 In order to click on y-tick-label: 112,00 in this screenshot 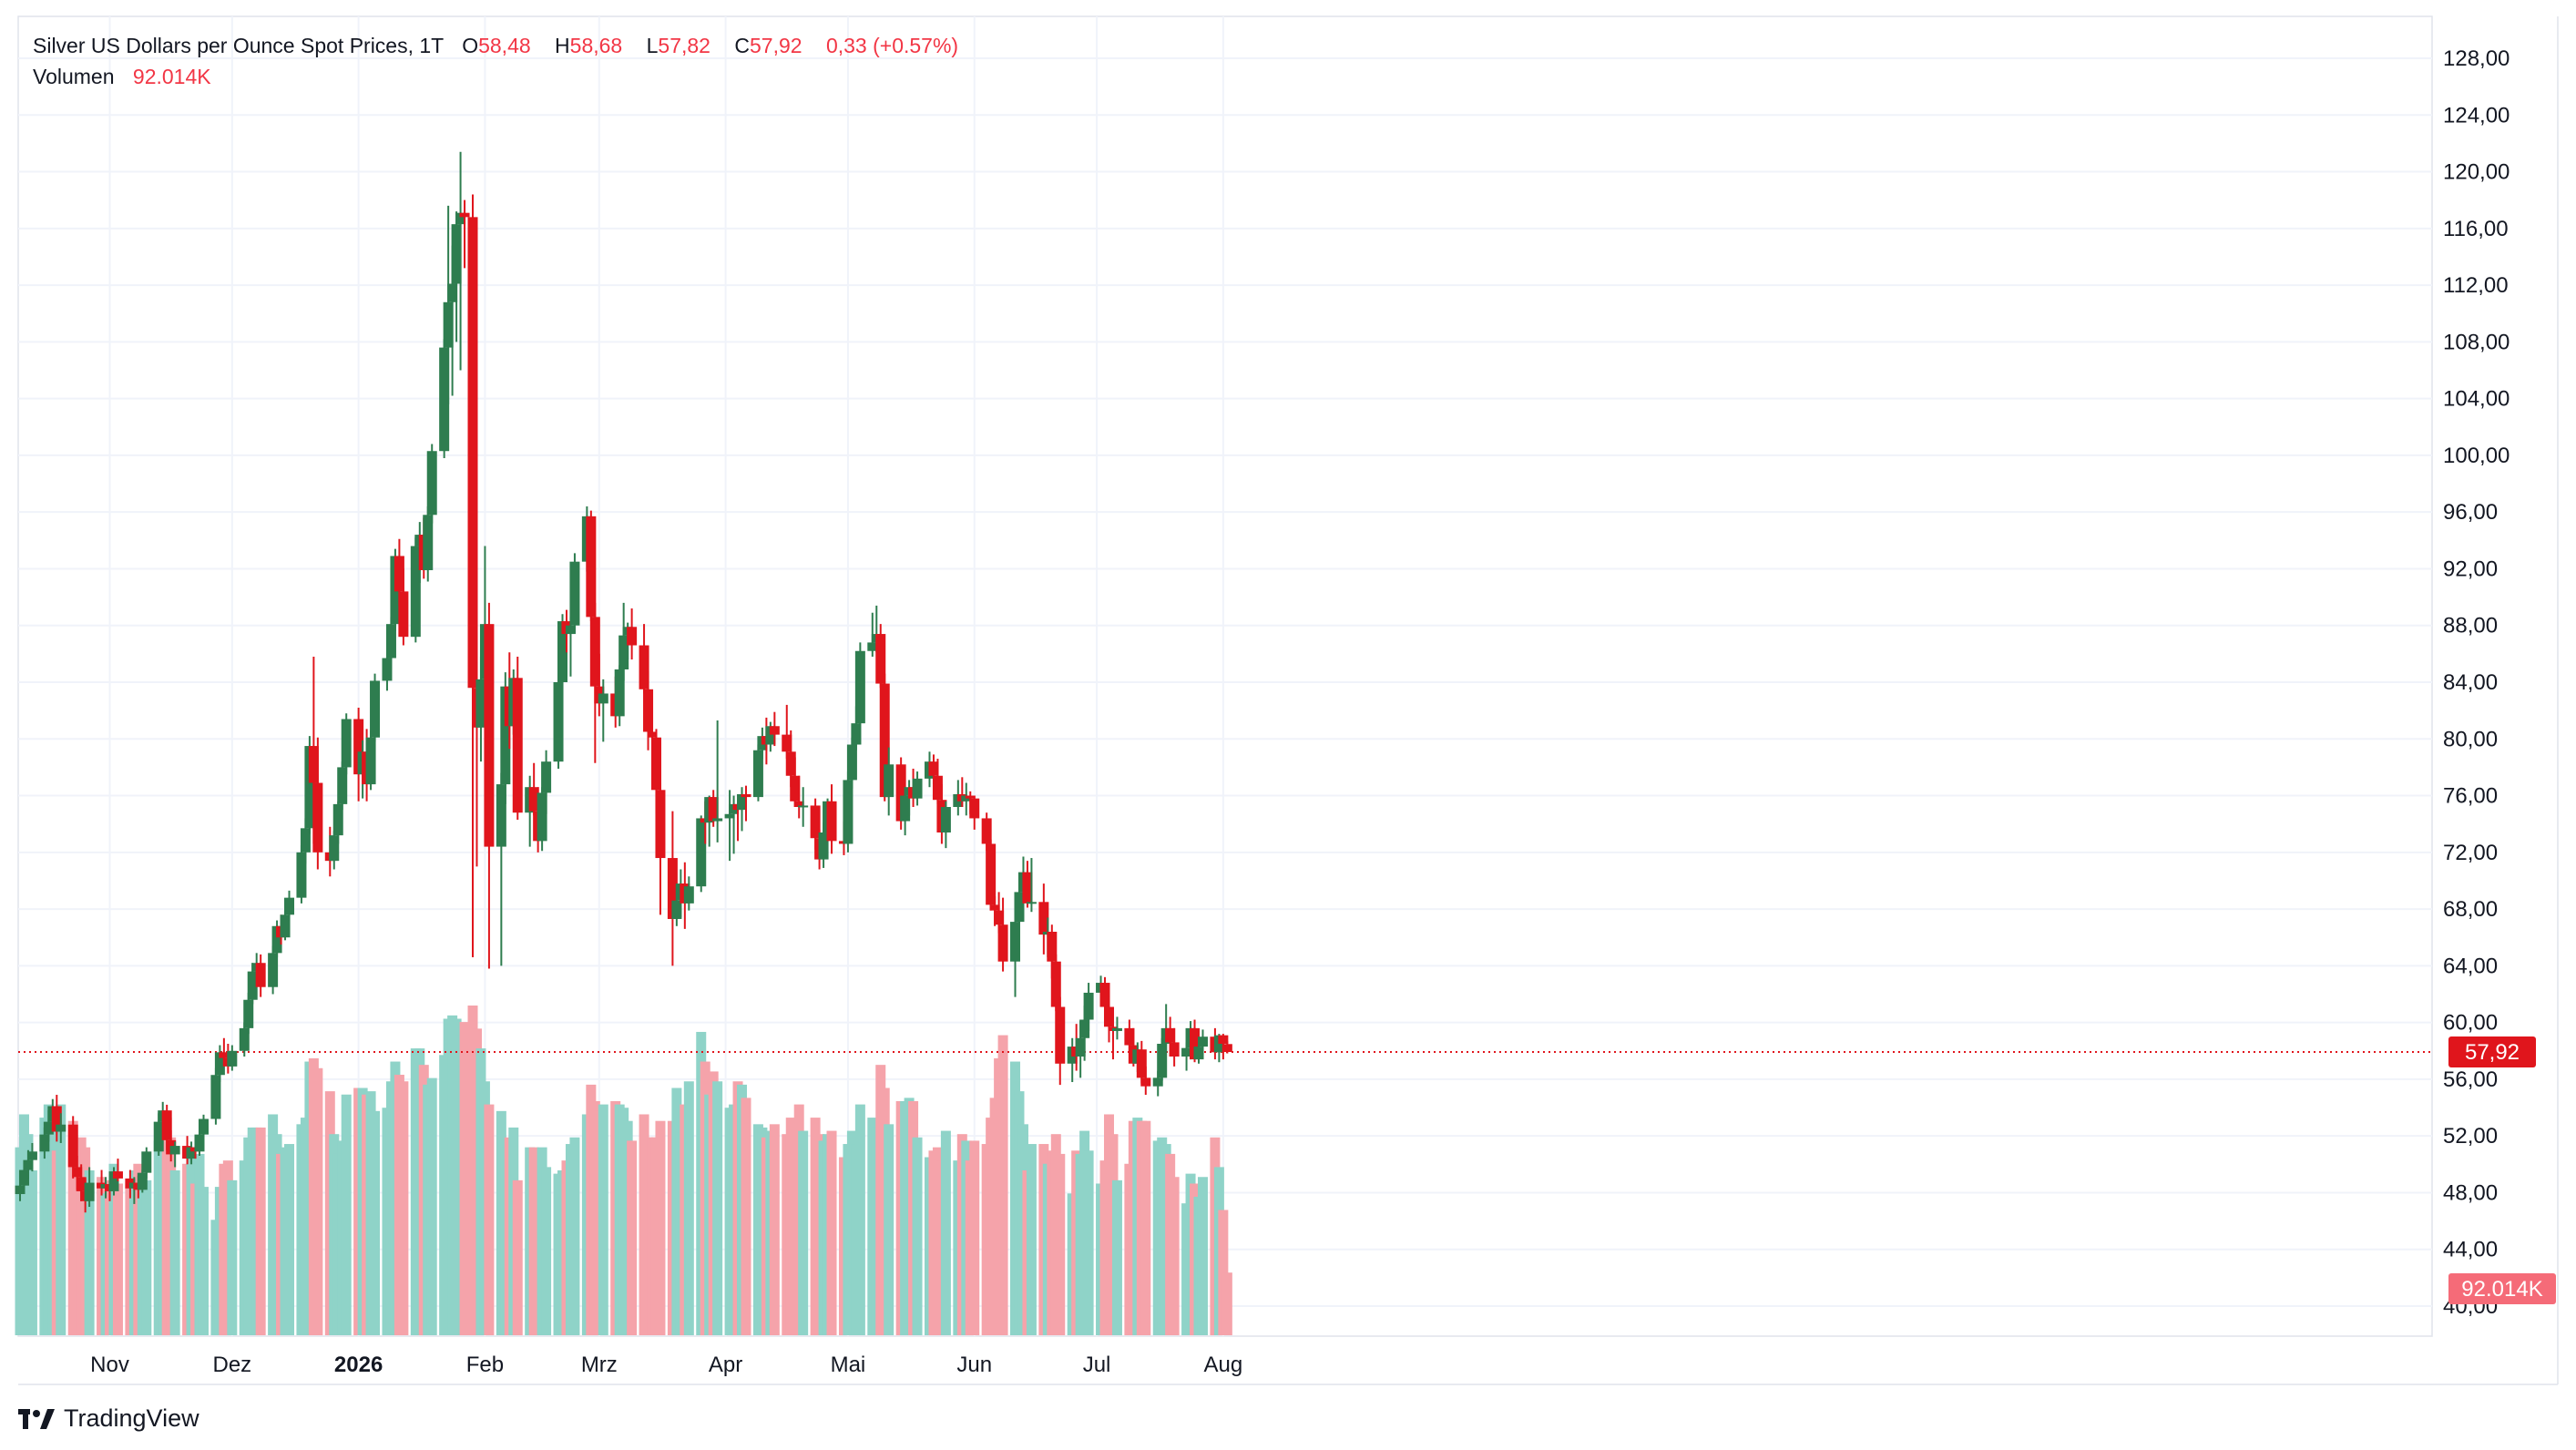, I will do `click(2476, 285)`.